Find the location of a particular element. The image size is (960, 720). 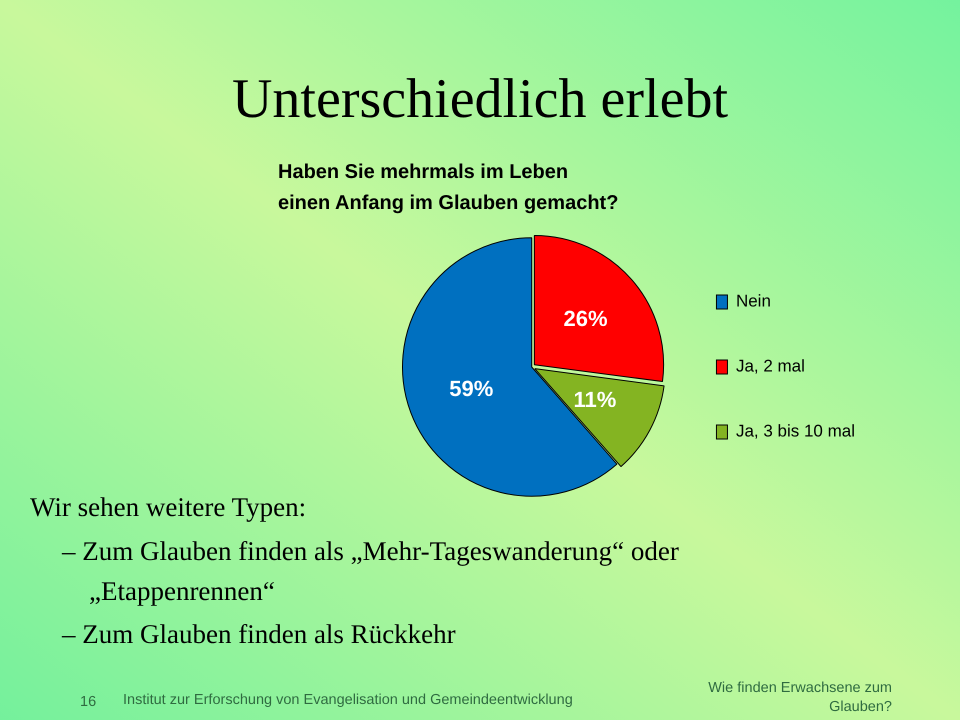

text: Wir sehen weitere Typen: is located at coordinates (169, 507).